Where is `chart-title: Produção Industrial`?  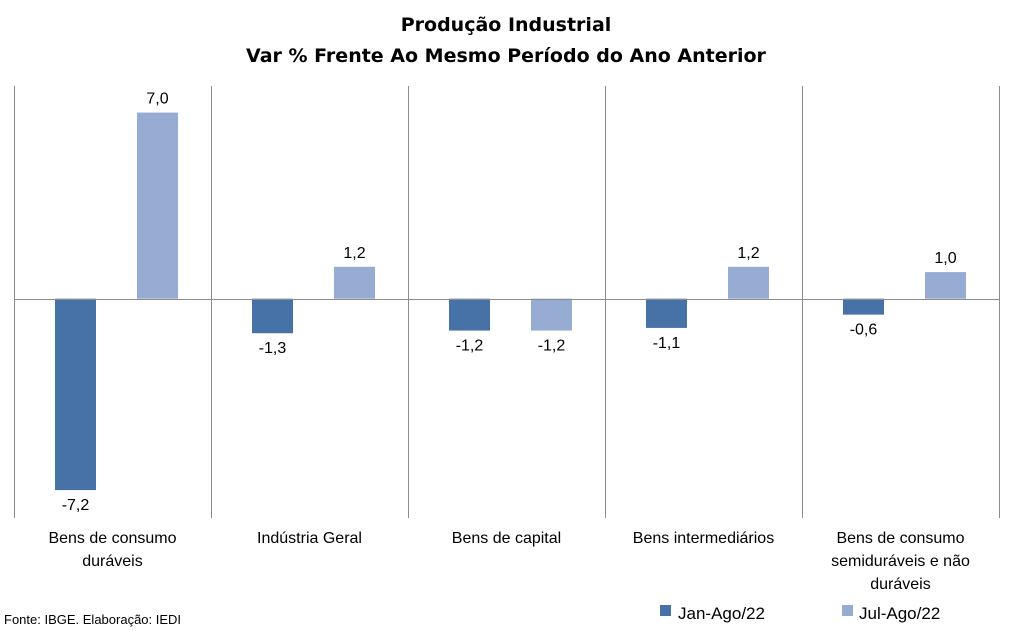 chart-title: Produção Industrial is located at coordinates (506, 25).